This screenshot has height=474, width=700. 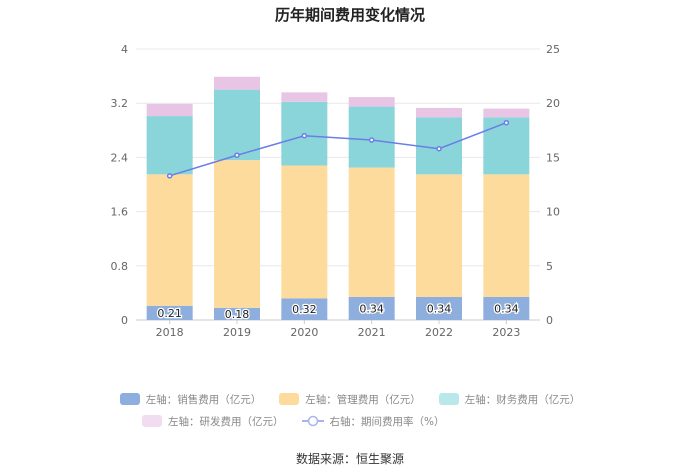 I want to click on legend-item-sales: 左轴：销售费用（亿元）, so click(x=190, y=399).